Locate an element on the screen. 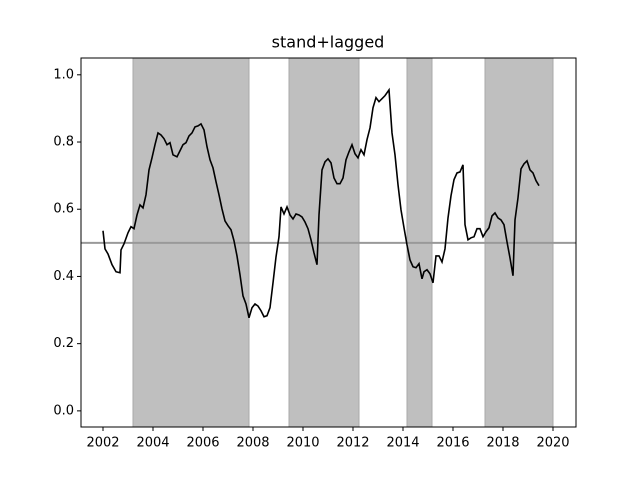 The width and height of the screenshot is (640, 480). y-tick-label: 0.2 is located at coordinates (63, 343).